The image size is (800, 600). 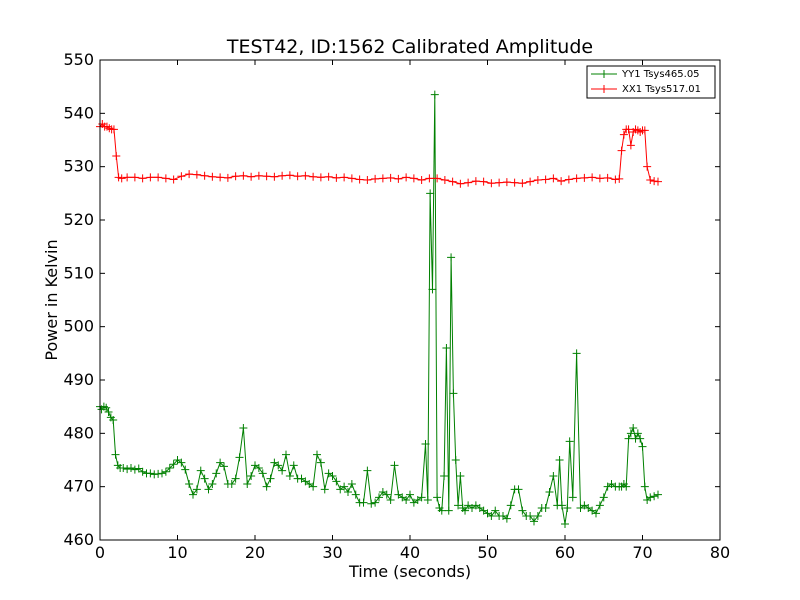 What do you see at coordinates (177, 552) in the screenshot?
I see `x-tick-label: 10` at bounding box center [177, 552].